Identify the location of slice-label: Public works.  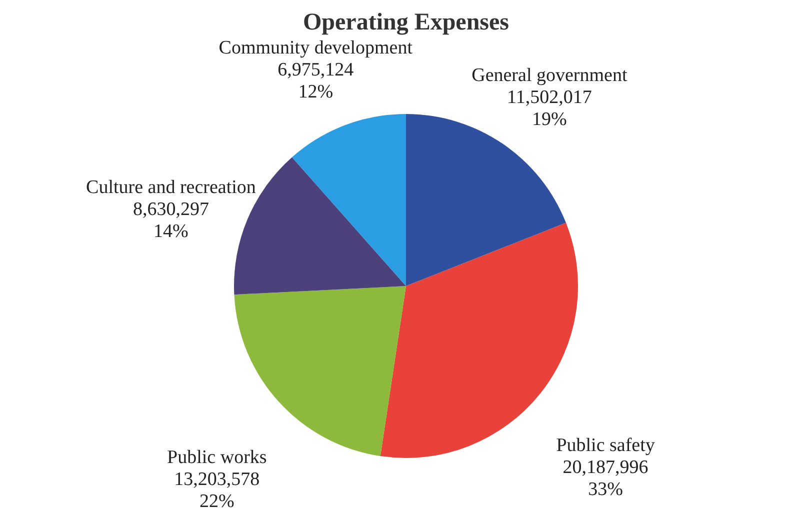
(217, 457).